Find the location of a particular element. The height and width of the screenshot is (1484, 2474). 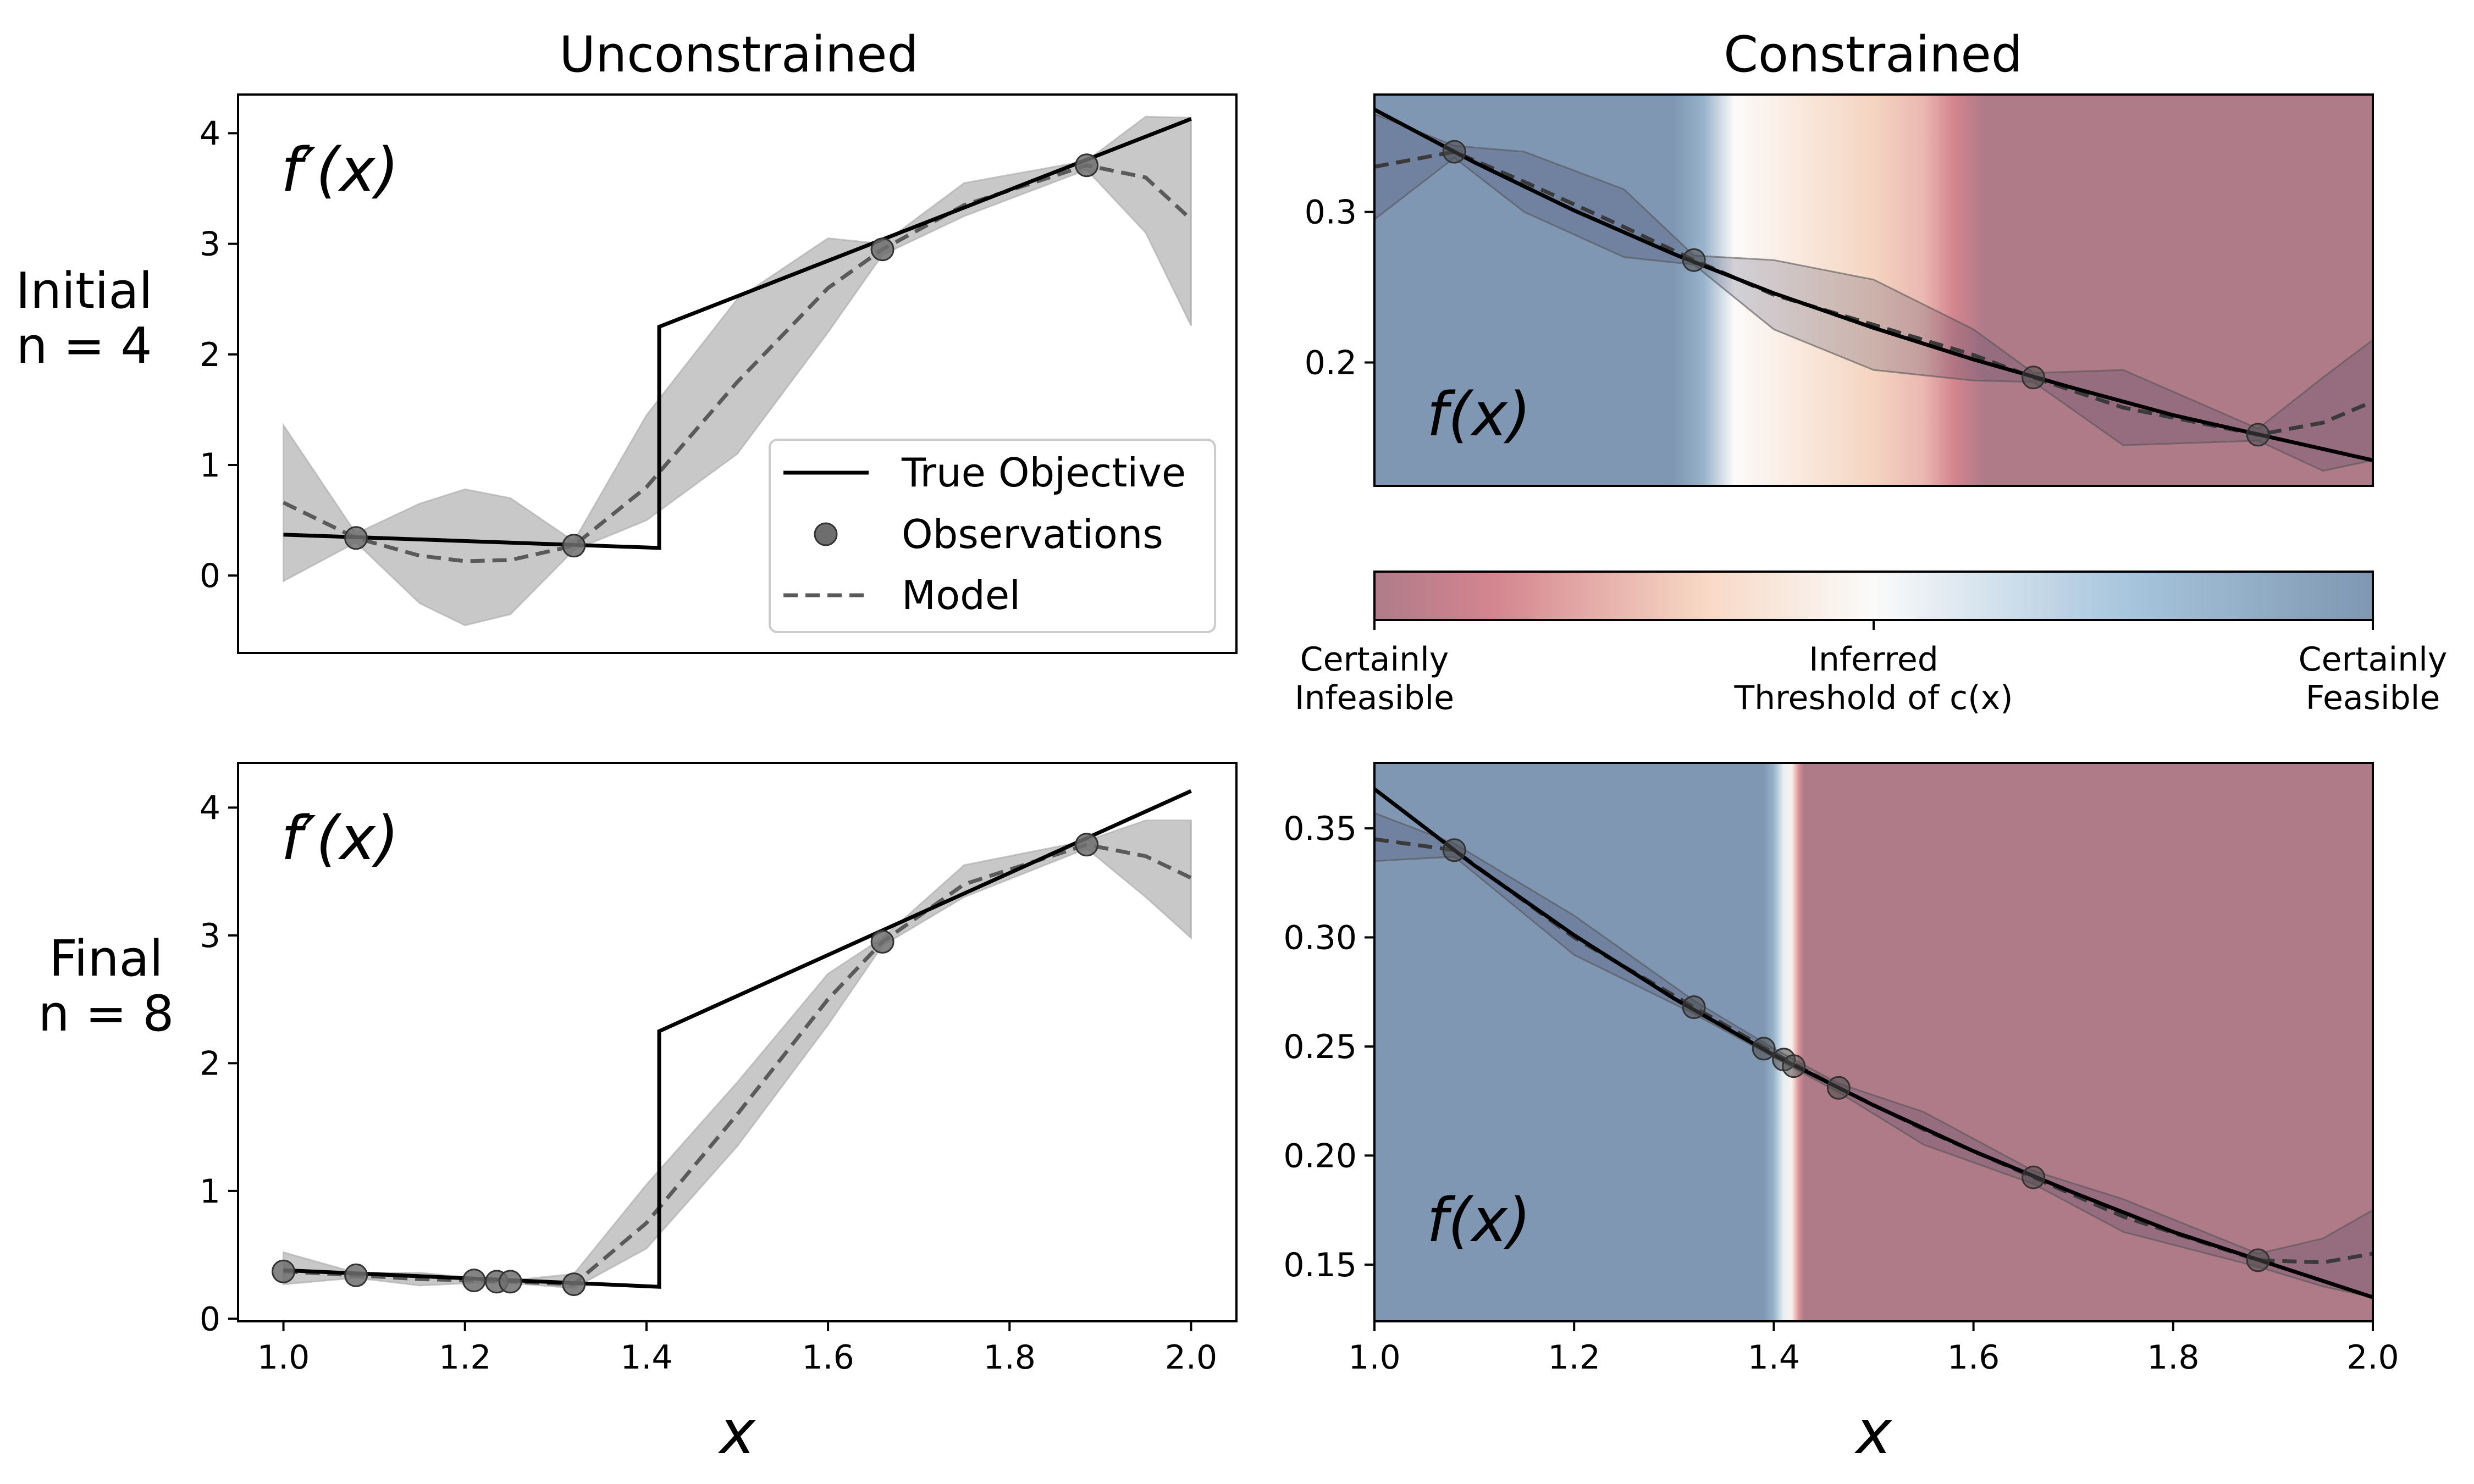

y-tick-label: 0.15 is located at coordinates (1320, 1265).